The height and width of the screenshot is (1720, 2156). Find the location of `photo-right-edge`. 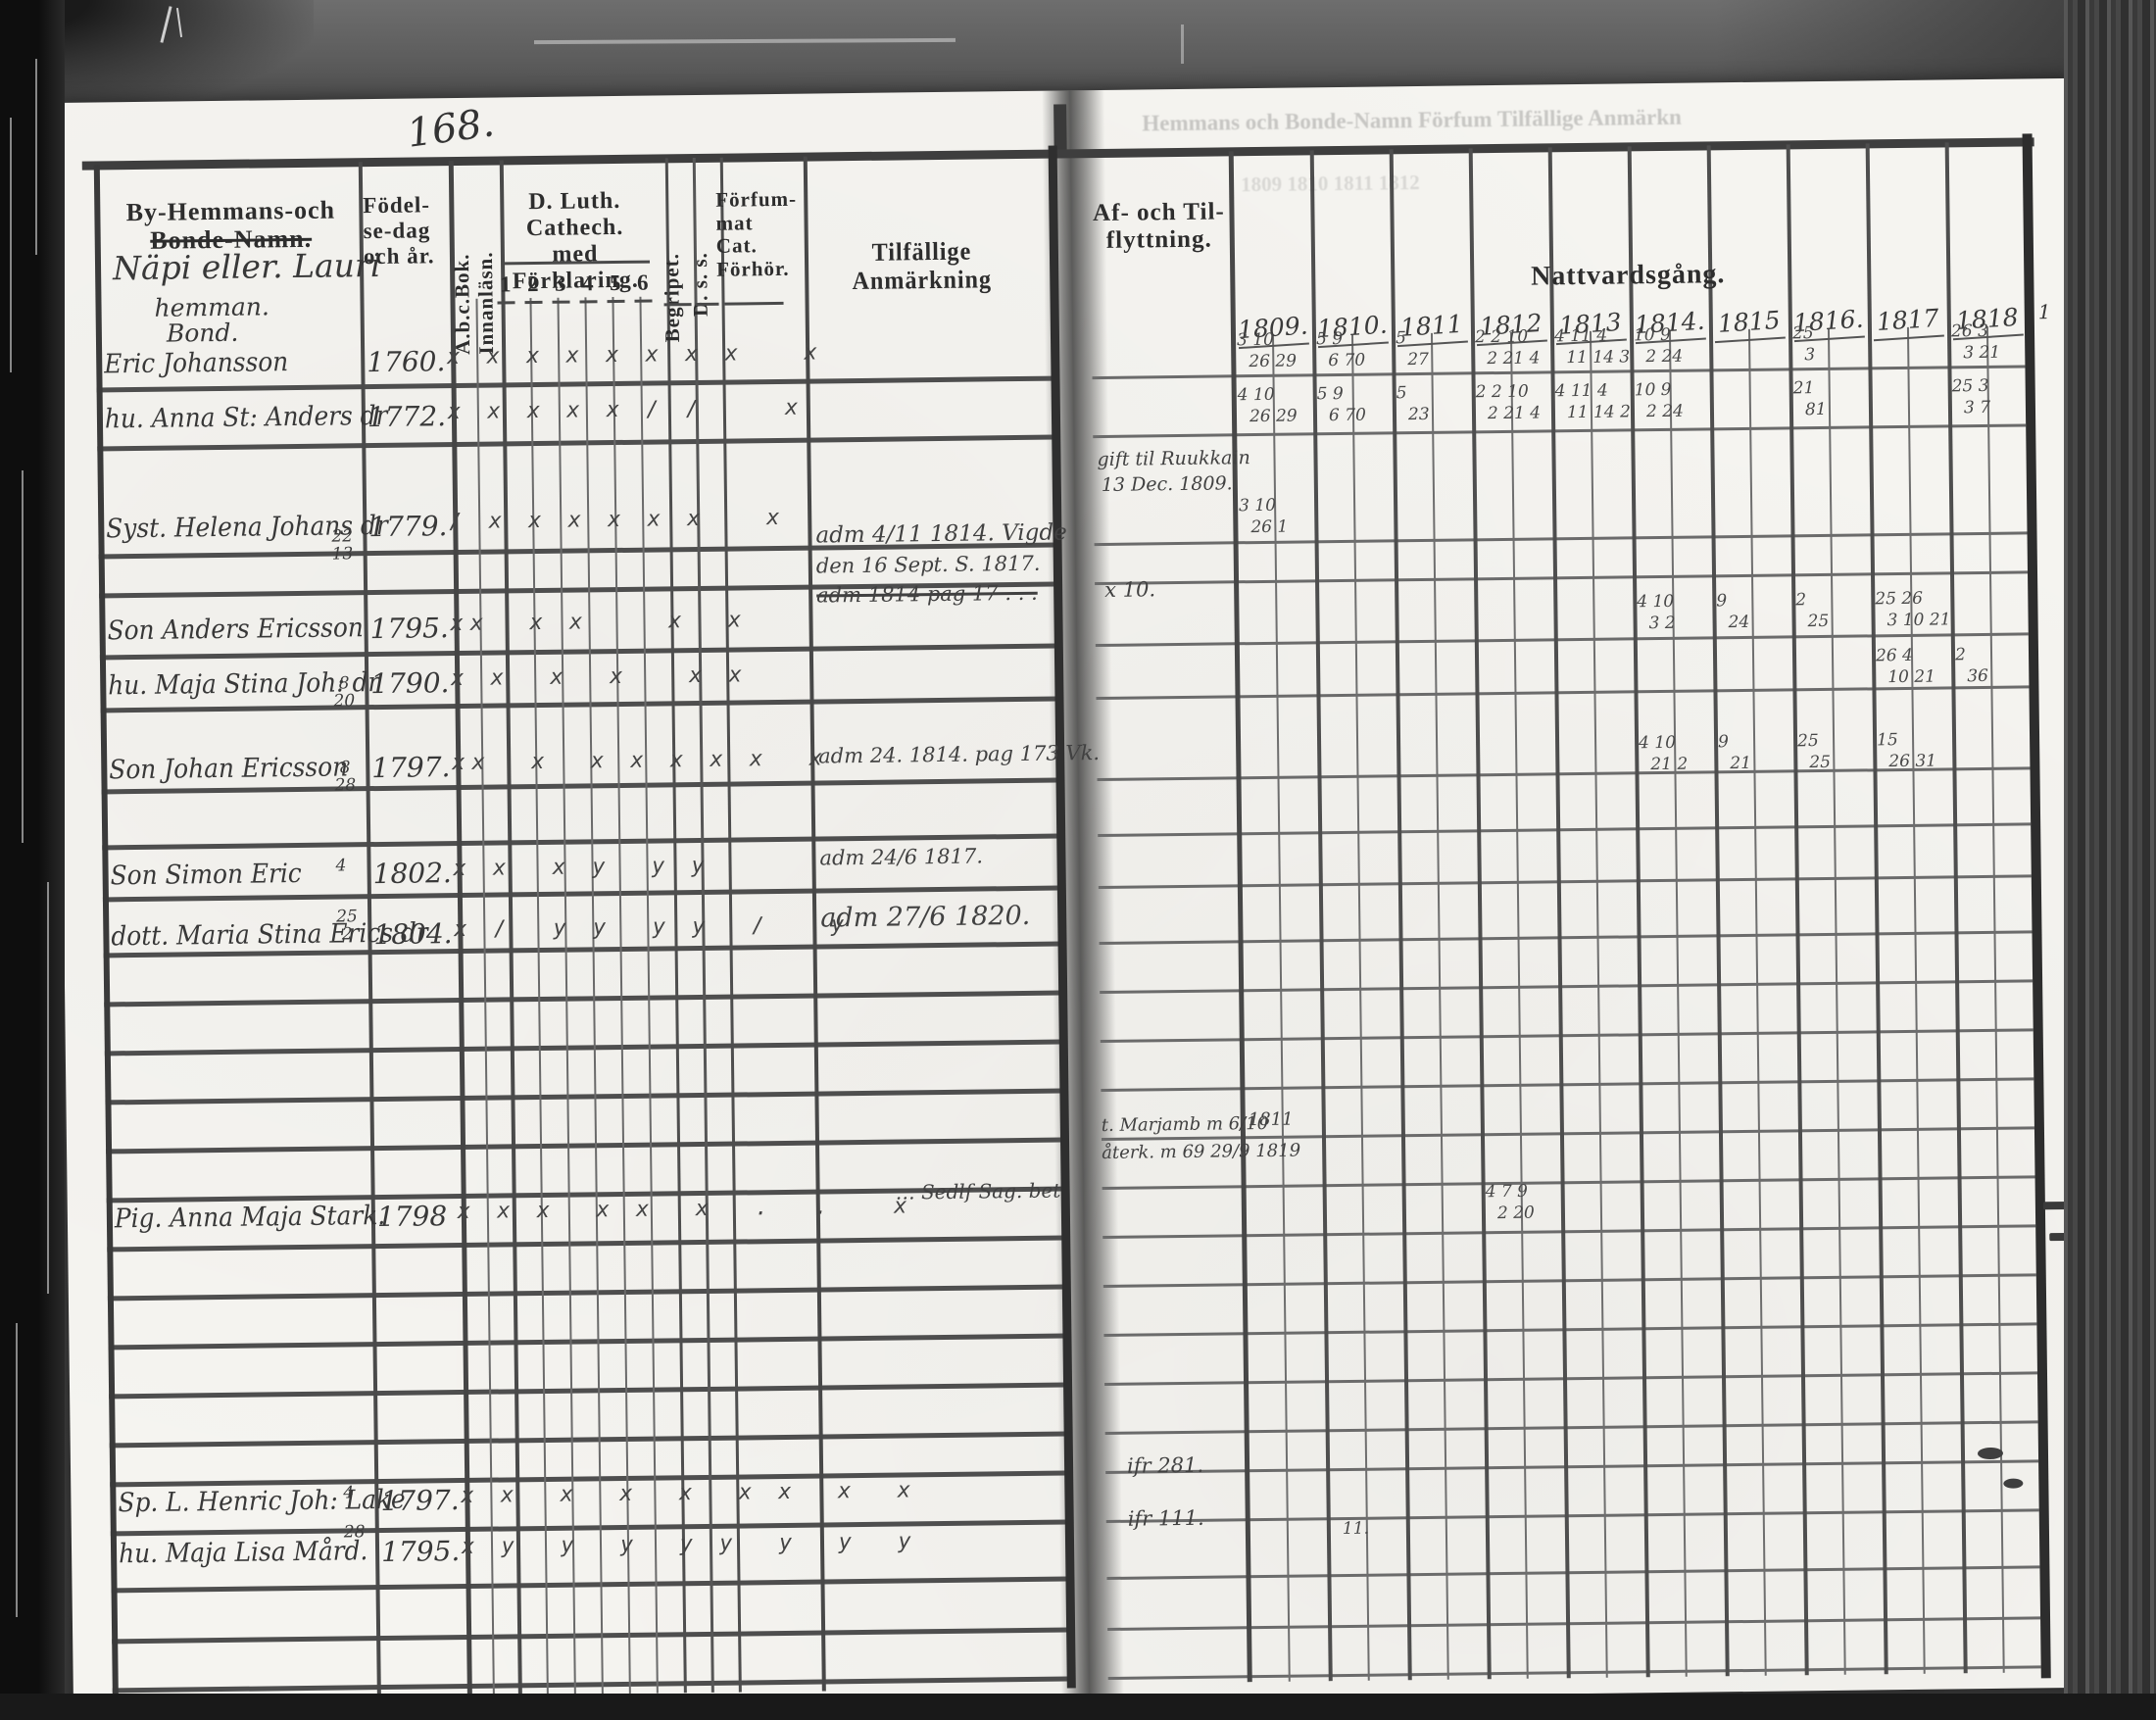

photo-right-edge is located at coordinates (2110, 860).